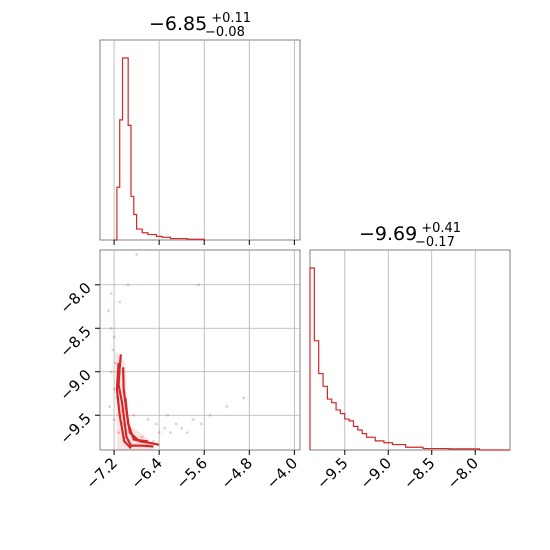 This screenshot has height=550, width=550. I want to click on x-tick-label: −6.4, so click(146, 473).